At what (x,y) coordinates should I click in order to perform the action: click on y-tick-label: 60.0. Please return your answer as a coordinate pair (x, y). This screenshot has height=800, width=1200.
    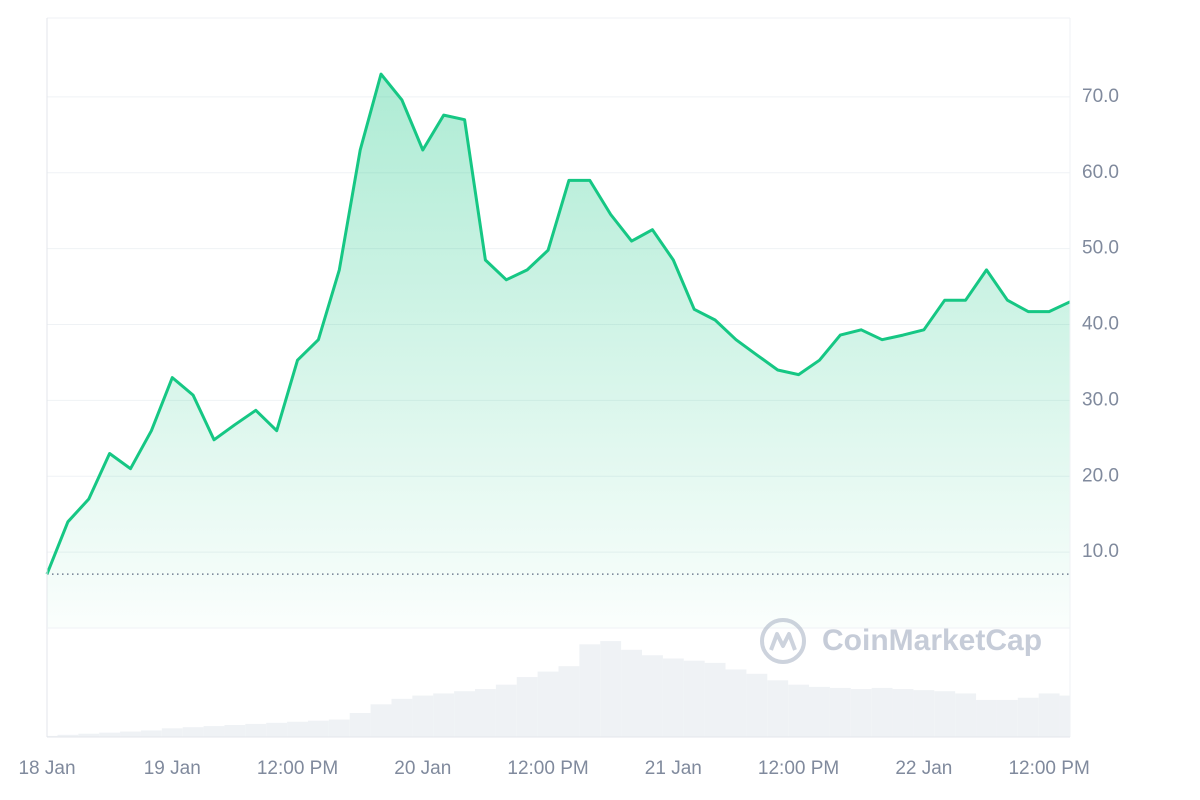
    Looking at the image, I should click on (1100, 172).